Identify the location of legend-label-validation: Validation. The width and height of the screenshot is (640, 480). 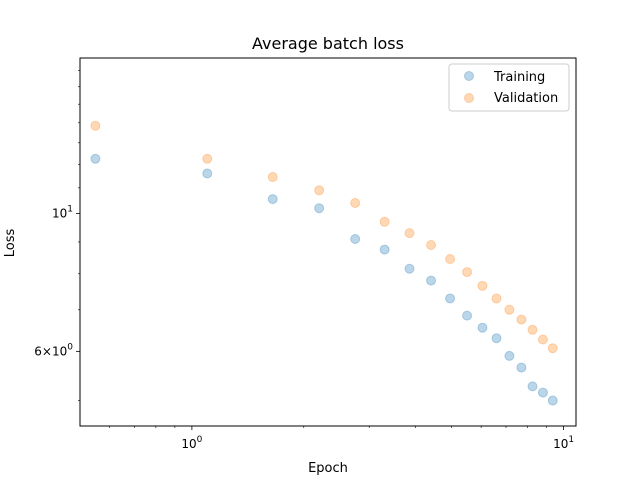
(526, 98).